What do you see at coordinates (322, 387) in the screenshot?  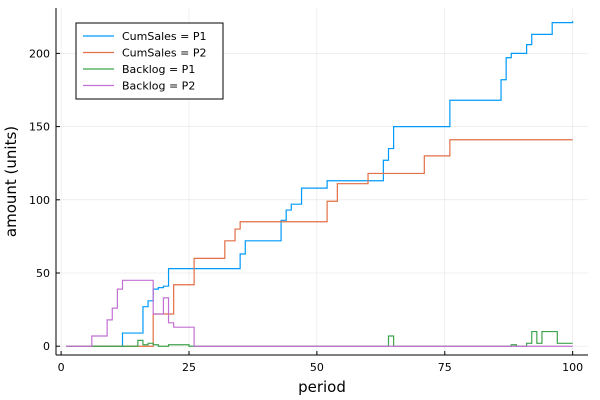 I see `x-axis-label: period` at bounding box center [322, 387].